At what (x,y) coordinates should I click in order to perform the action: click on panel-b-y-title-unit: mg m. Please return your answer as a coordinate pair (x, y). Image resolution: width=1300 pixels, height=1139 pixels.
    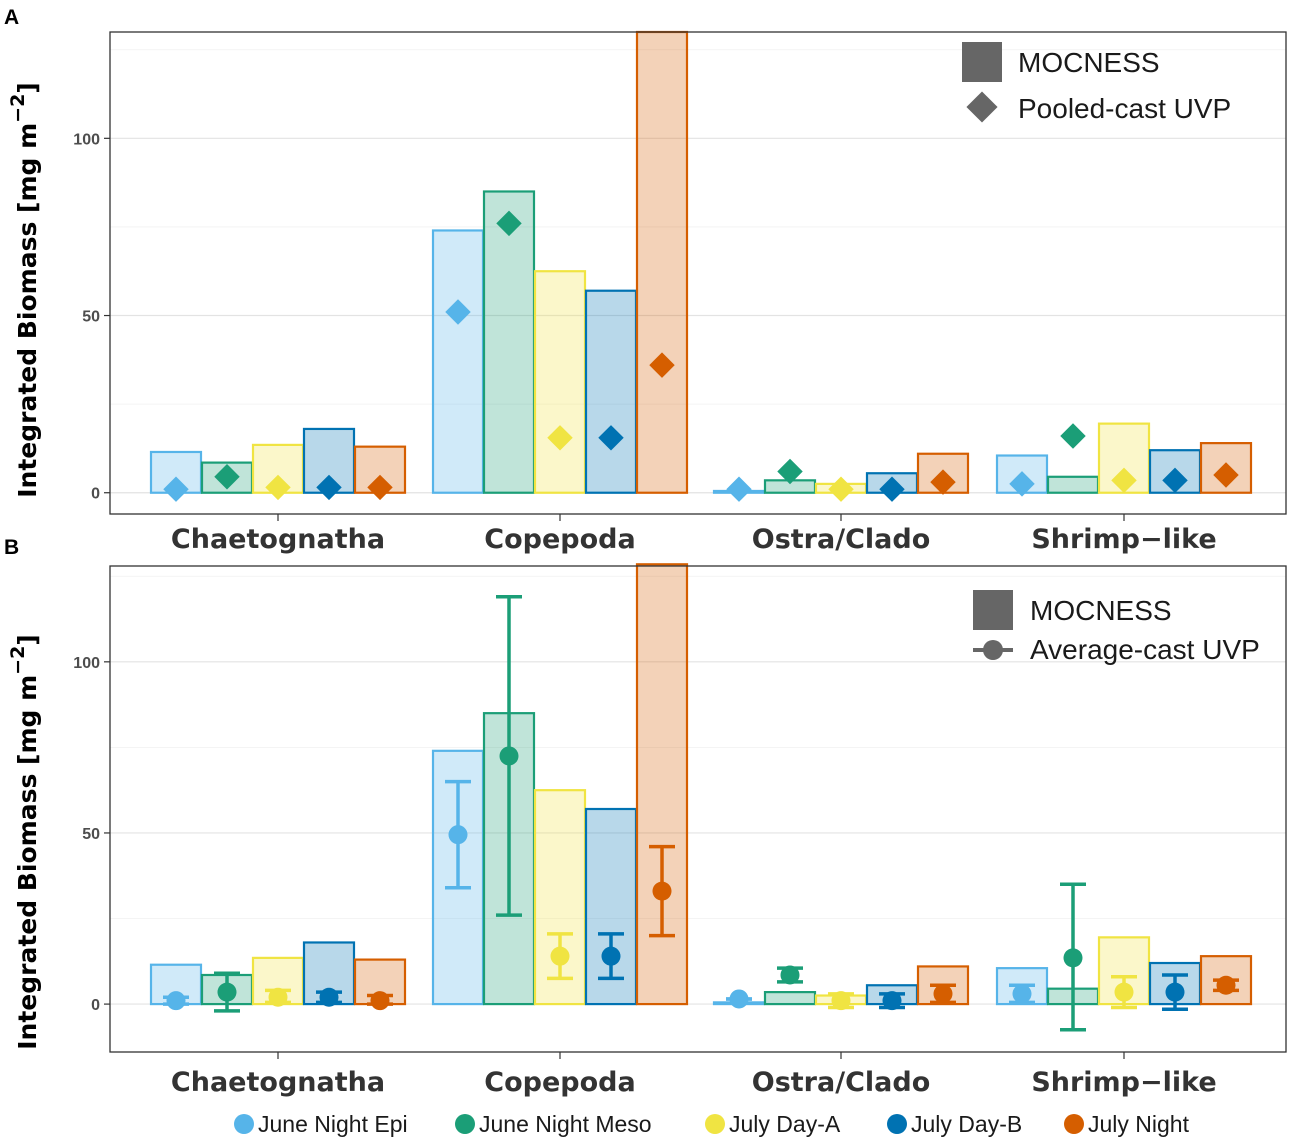
    Looking at the image, I should click on (27, 714).